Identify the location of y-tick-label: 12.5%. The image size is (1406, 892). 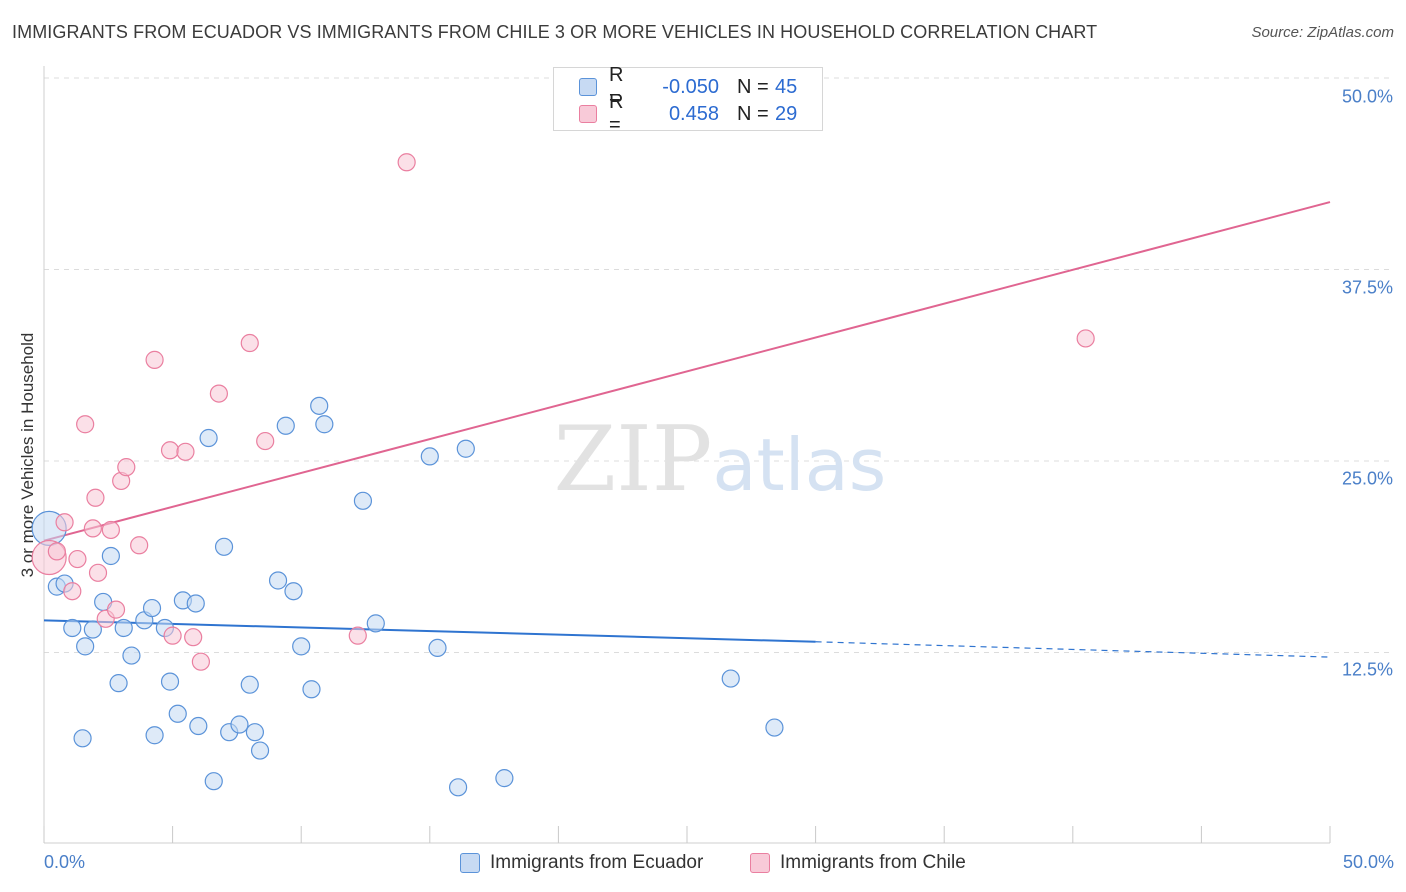
(1367, 669).